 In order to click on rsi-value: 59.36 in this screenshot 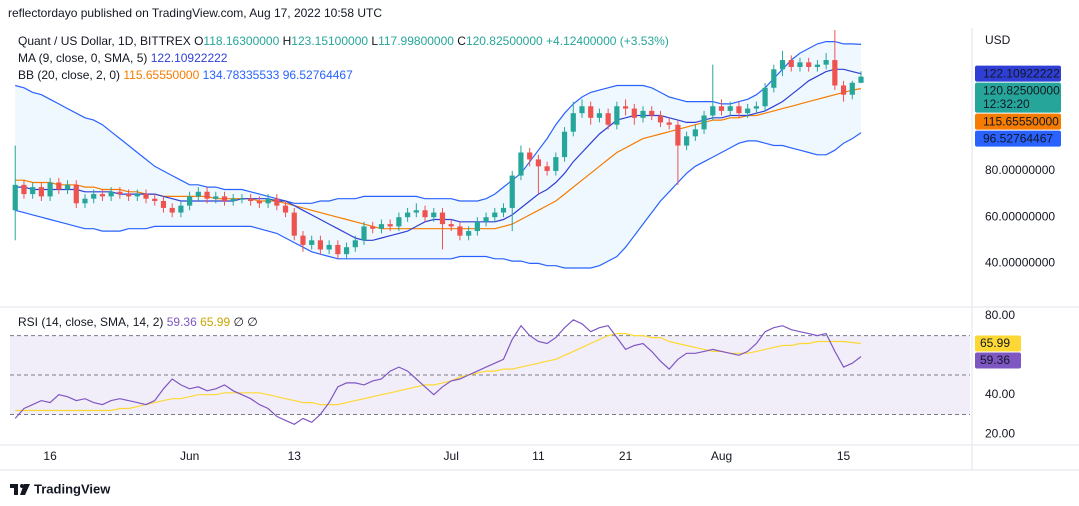, I will do `click(182, 322)`.